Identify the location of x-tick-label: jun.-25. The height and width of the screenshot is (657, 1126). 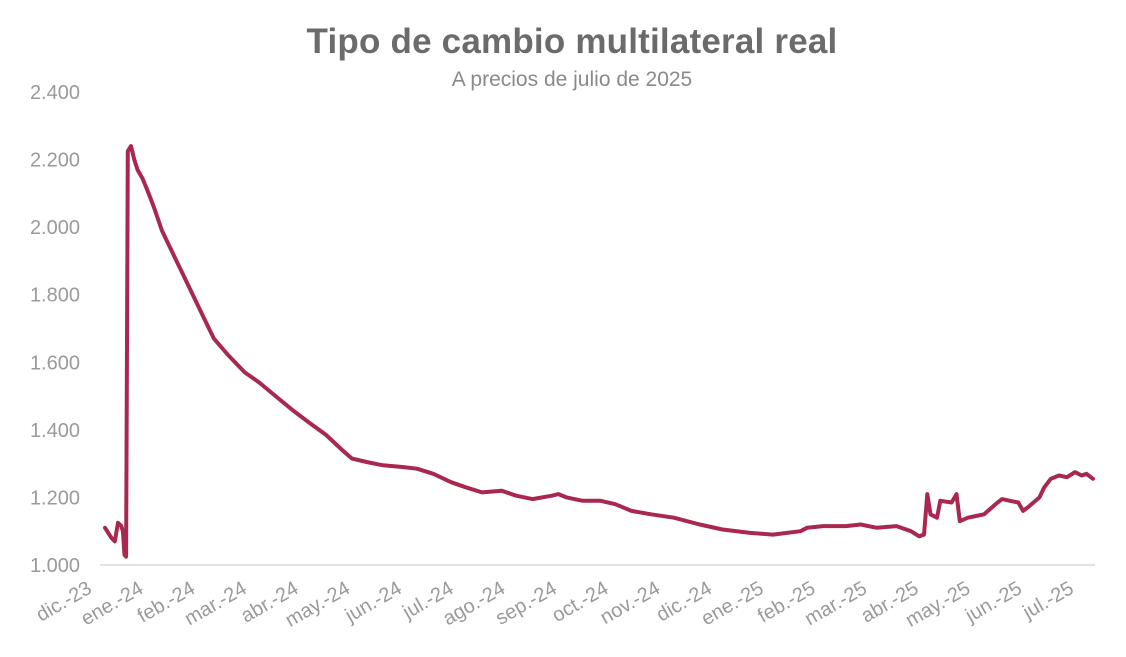
(993, 602).